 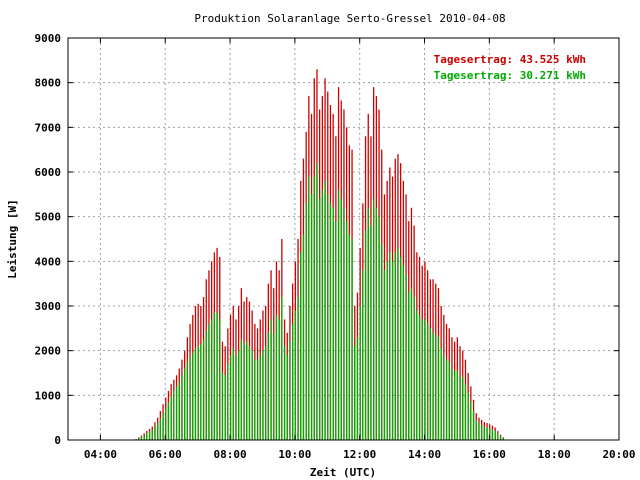 What do you see at coordinates (48, 127) in the screenshot?
I see `y-tick-label: 7000` at bounding box center [48, 127].